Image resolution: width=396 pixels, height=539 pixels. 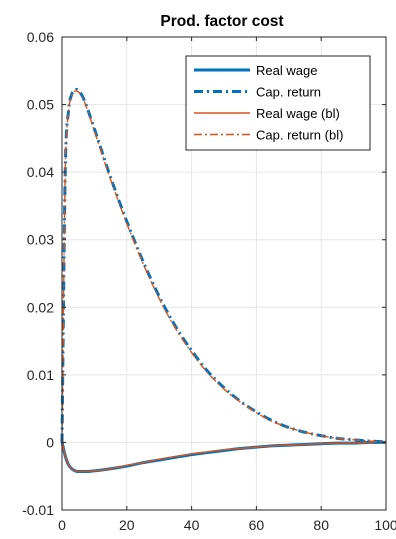 I want to click on y-tick-label: 0.03, so click(x=40, y=240).